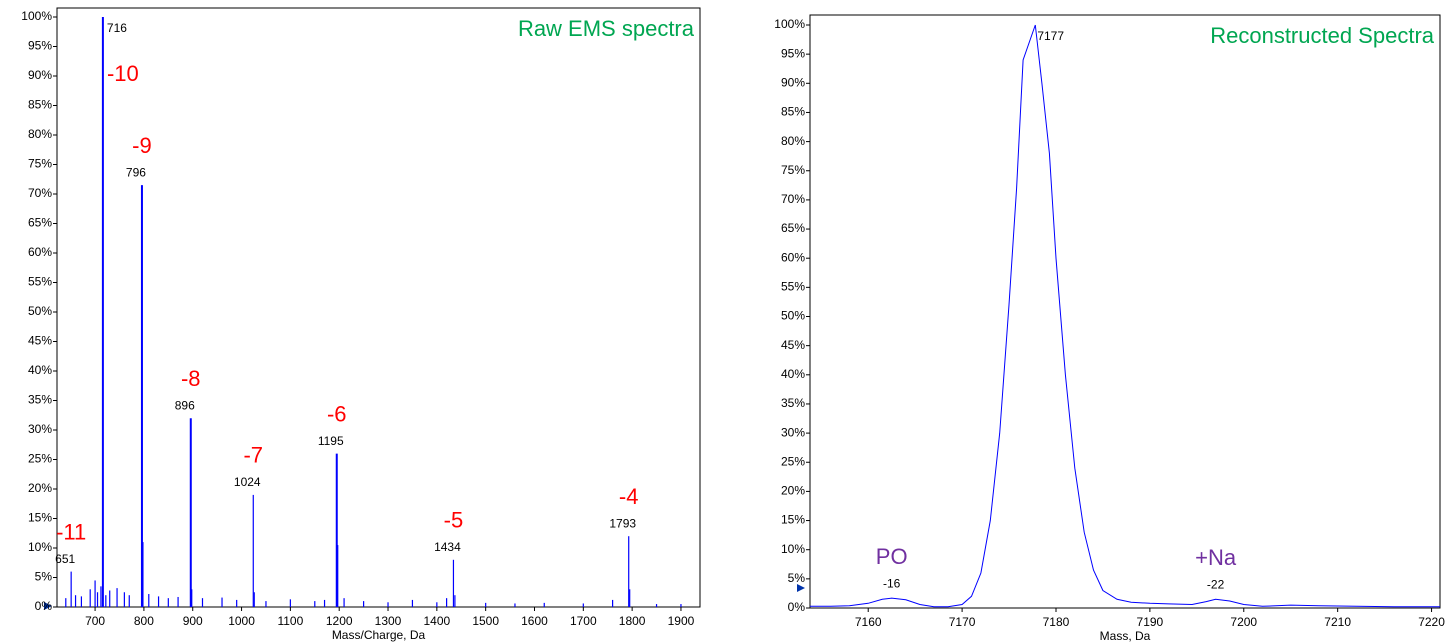 This screenshot has width=1447, height=643. I want to click on x-tick-label: 7210, so click(1337, 622).